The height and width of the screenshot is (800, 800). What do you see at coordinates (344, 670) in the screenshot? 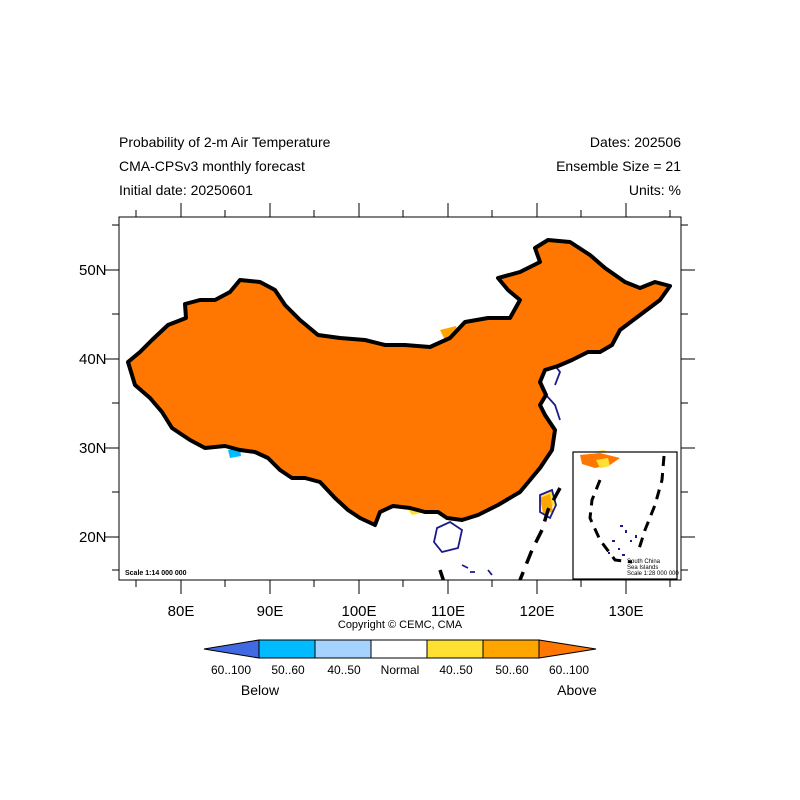
I see `colorbar-label-below-40-50: 40..50` at bounding box center [344, 670].